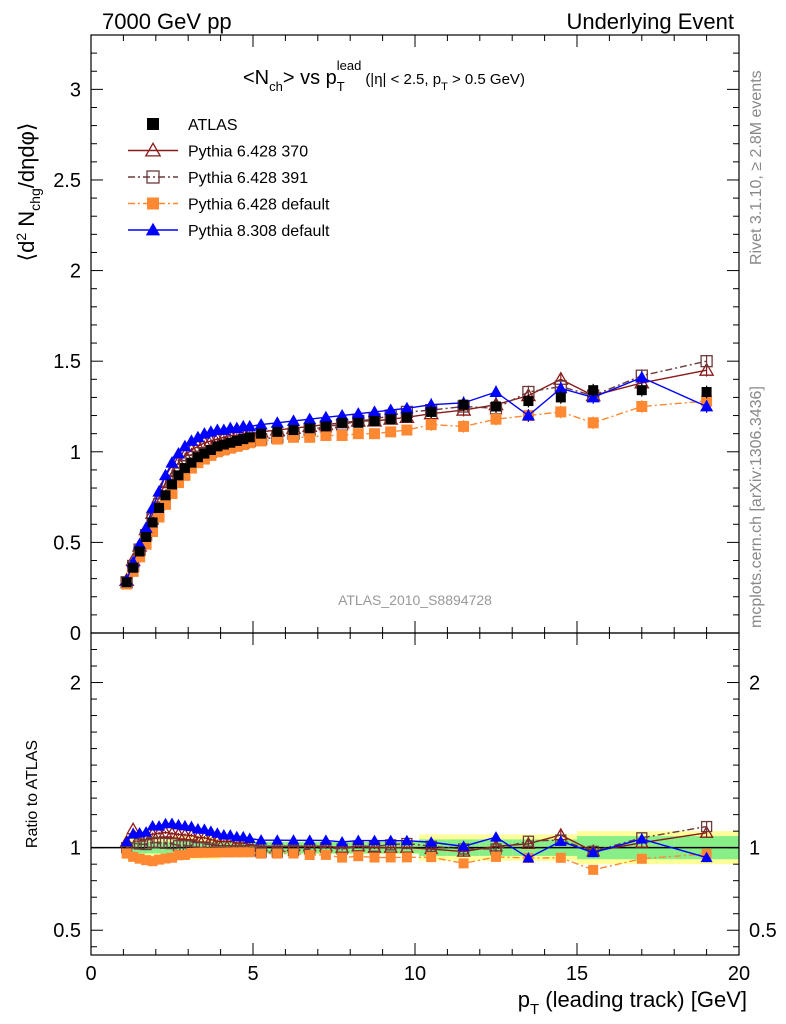  What do you see at coordinates (754, 684) in the screenshot?
I see `y-tick-label-right: 2` at bounding box center [754, 684].